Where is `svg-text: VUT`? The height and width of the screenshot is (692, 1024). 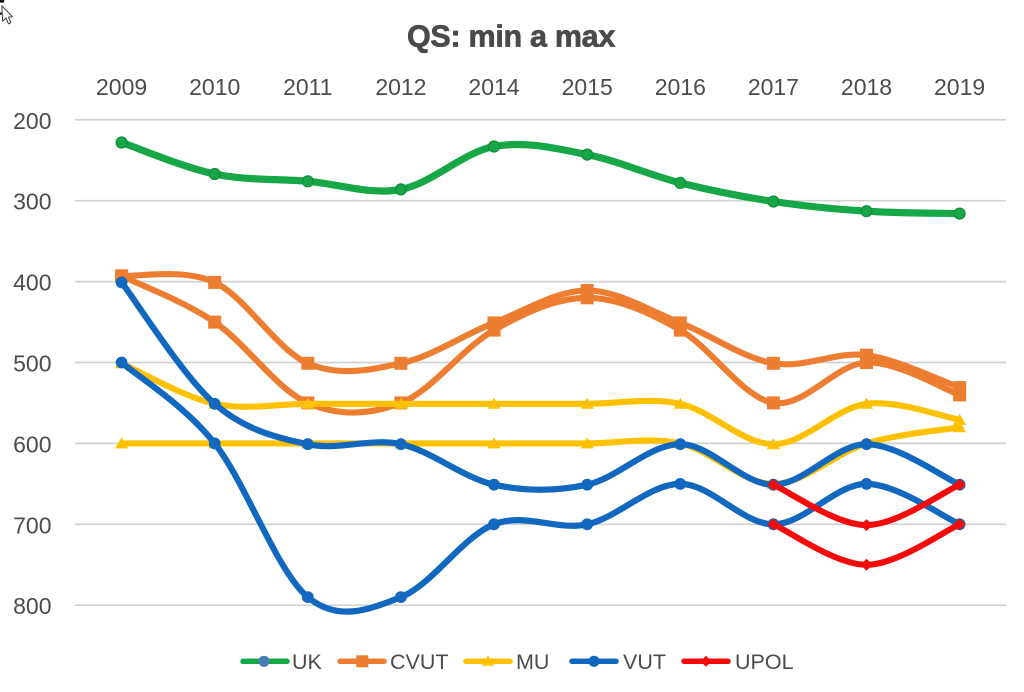
svg-text: VUT is located at coordinates (644, 662).